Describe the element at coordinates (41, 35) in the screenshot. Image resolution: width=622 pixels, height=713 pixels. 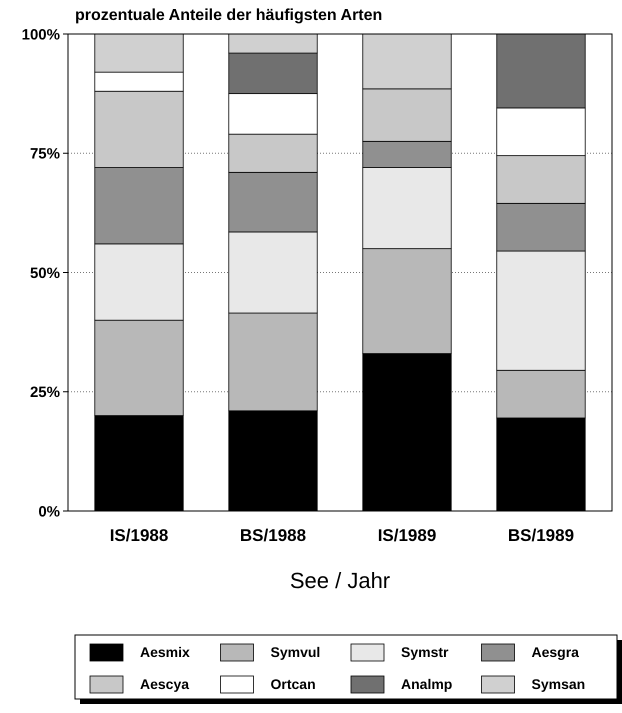
I see `y-tick-label: 100%` at that location.